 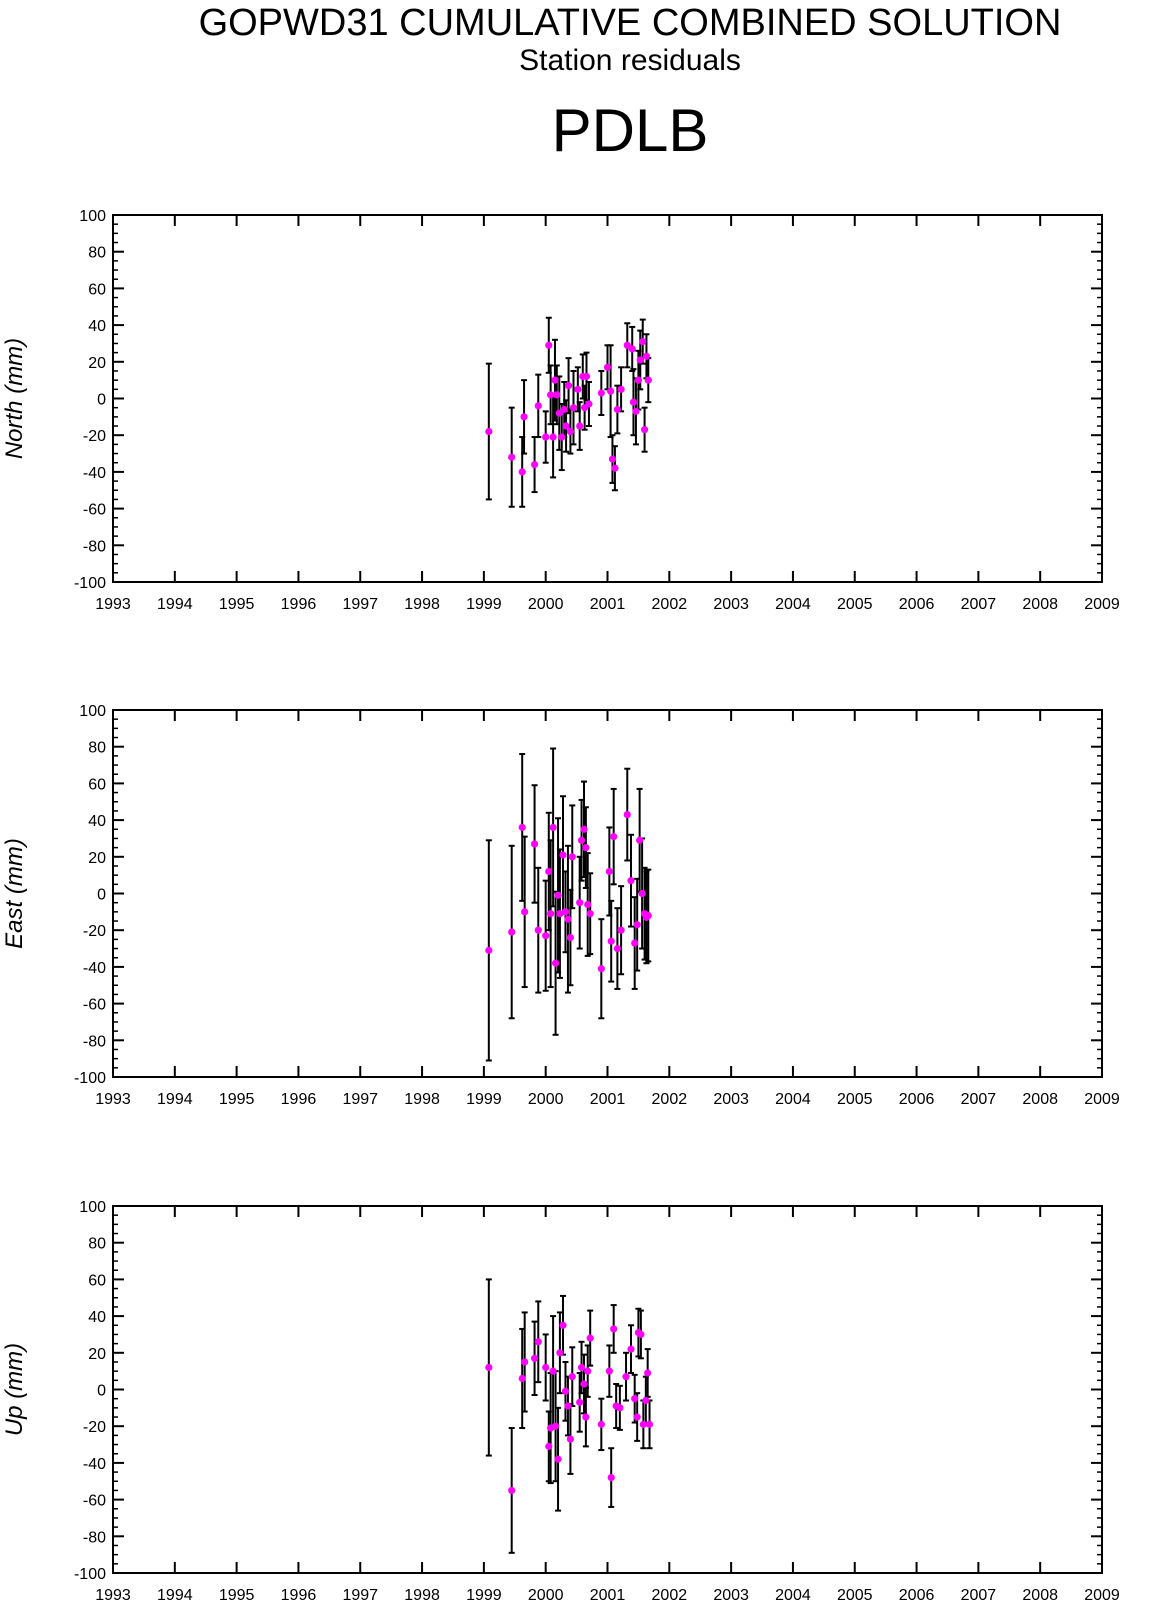 I want to click on east-y-tick-label: 20, so click(x=97, y=858).